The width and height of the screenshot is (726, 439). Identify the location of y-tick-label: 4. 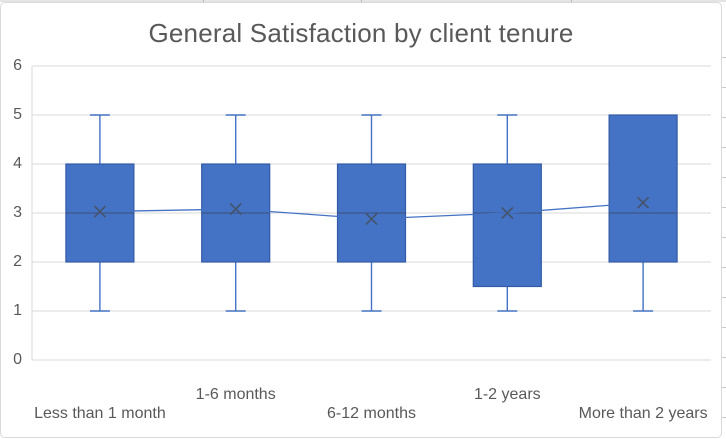
(17, 163).